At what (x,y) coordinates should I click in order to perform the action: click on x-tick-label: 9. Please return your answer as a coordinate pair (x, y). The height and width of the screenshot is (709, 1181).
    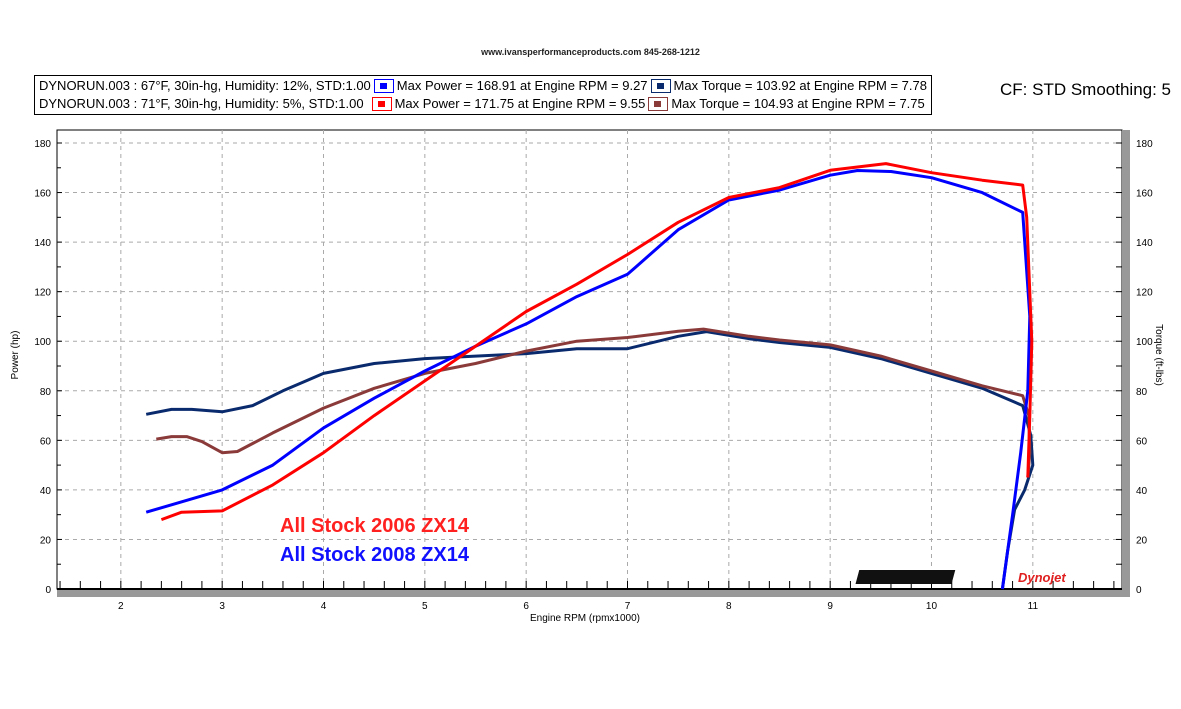
    Looking at the image, I should click on (830, 606).